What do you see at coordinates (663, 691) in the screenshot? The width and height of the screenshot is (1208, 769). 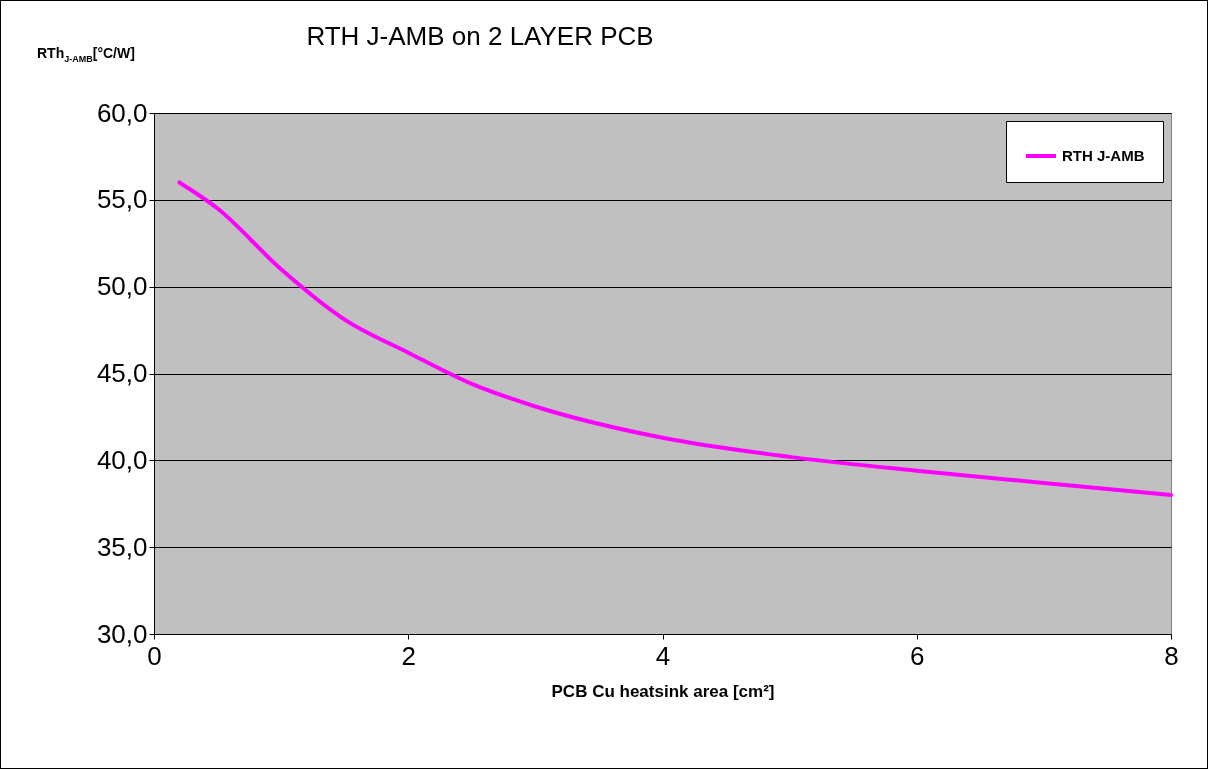 I see `x-axis-title: PCB Cu heatsink area [cm²]` at bounding box center [663, 691].